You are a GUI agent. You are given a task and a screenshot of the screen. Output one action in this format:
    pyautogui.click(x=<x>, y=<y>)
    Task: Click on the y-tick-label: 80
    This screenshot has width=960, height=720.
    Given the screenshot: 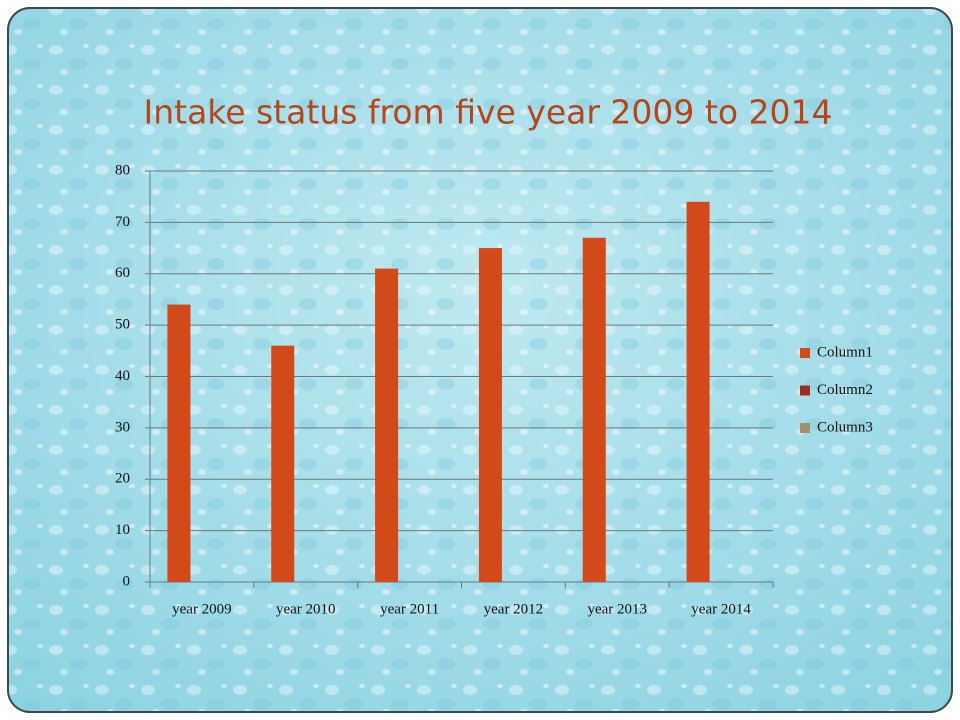 What is the action you would take?
    pyautogui.click(x=122, y=170)
    